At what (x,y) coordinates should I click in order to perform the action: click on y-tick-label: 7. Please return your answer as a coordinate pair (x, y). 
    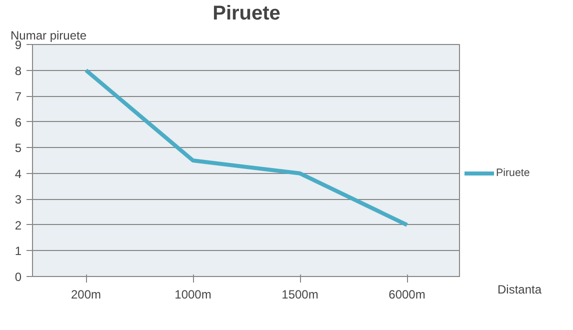
    Looking at the image, I should click on (18, 97).